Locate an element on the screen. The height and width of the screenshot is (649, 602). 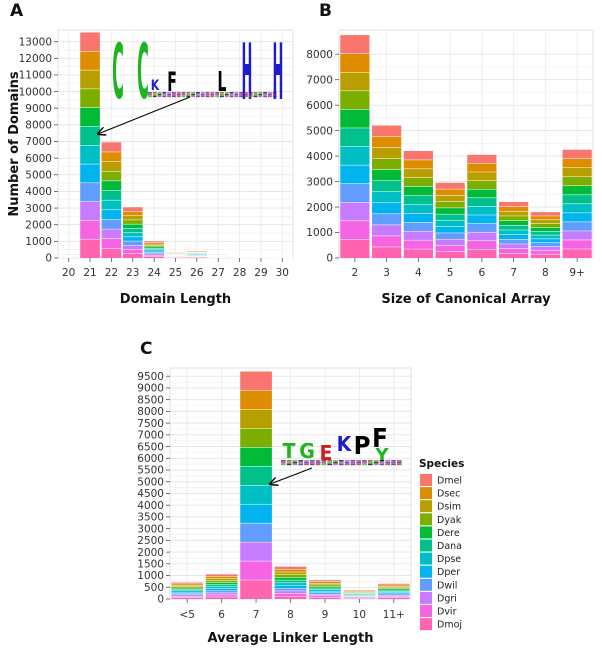
logo-letter: P is located at coordinates (362, 445).